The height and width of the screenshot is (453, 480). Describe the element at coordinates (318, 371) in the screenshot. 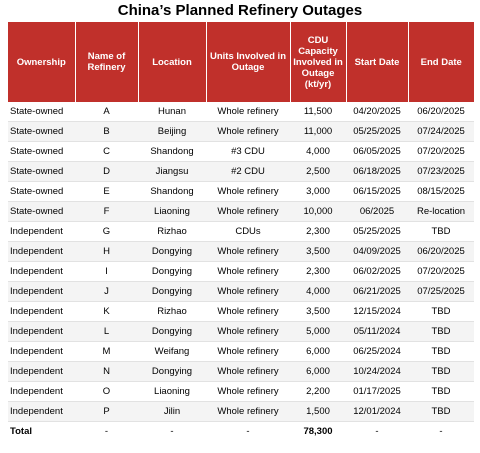

I see `cell-capacity: 6,000` at that location.